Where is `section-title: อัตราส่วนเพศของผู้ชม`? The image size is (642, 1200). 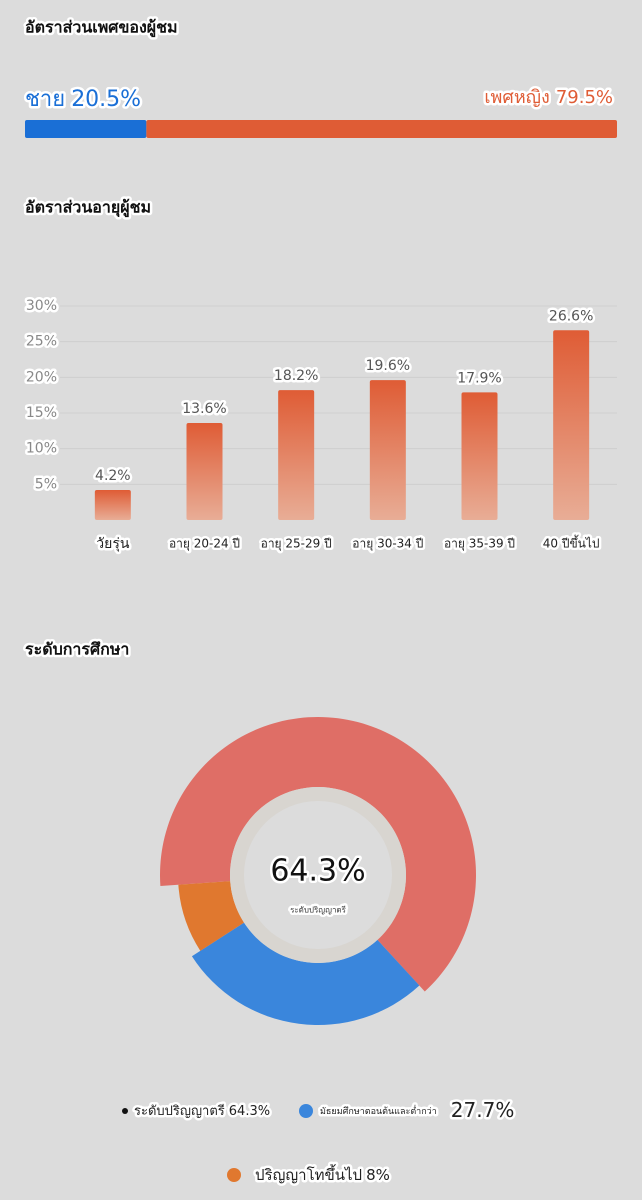 section-title: อัตราส่วนเพศของผู้ชม is located at coordinates (101, 28).